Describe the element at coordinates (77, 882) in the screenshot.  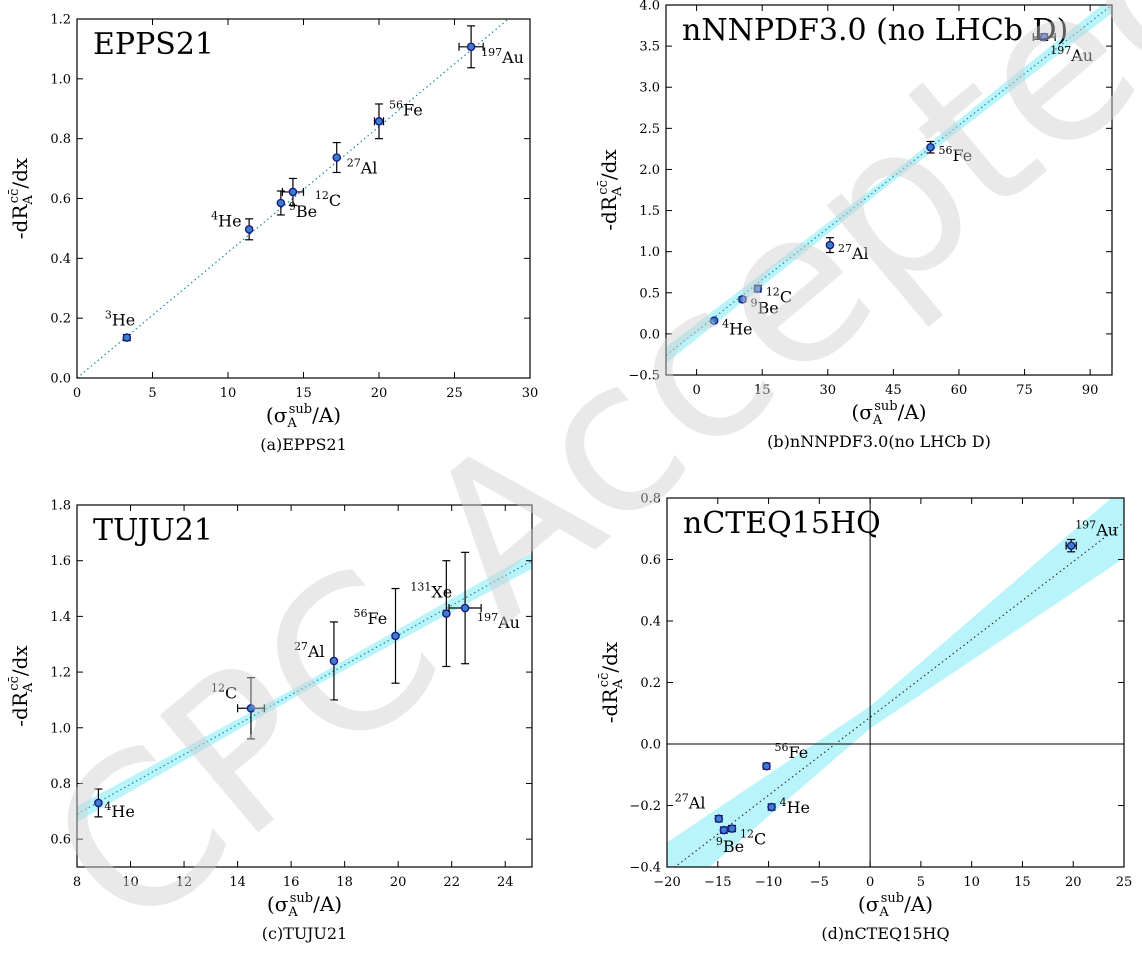
I see `x-tick-label: 8` at that location.